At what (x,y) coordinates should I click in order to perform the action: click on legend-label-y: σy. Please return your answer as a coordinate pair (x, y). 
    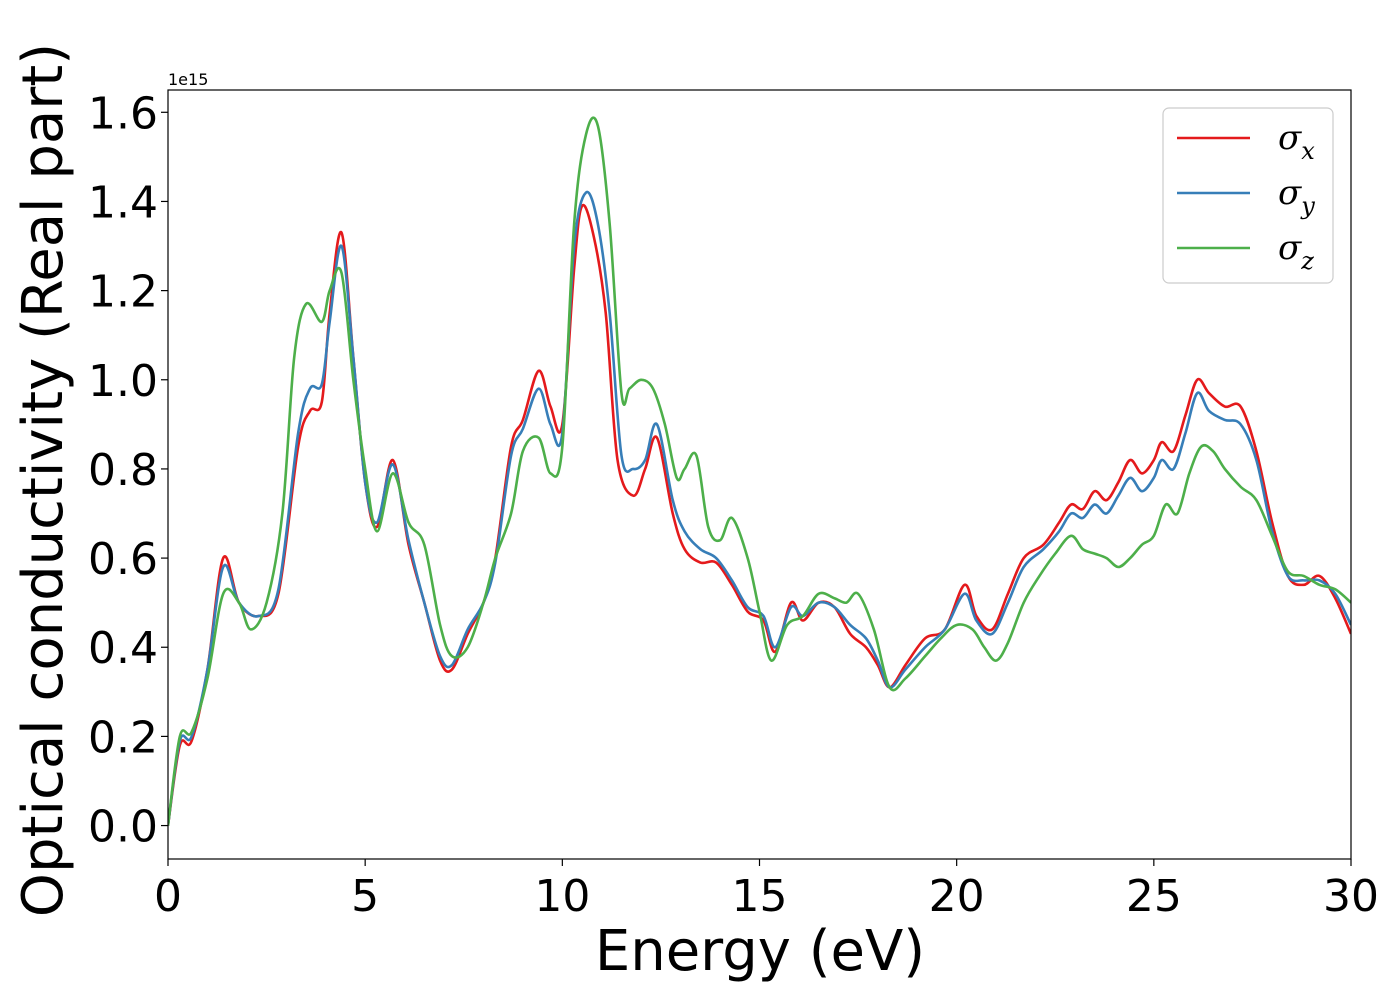
    Looking at the image, I should click on (1296, 196).